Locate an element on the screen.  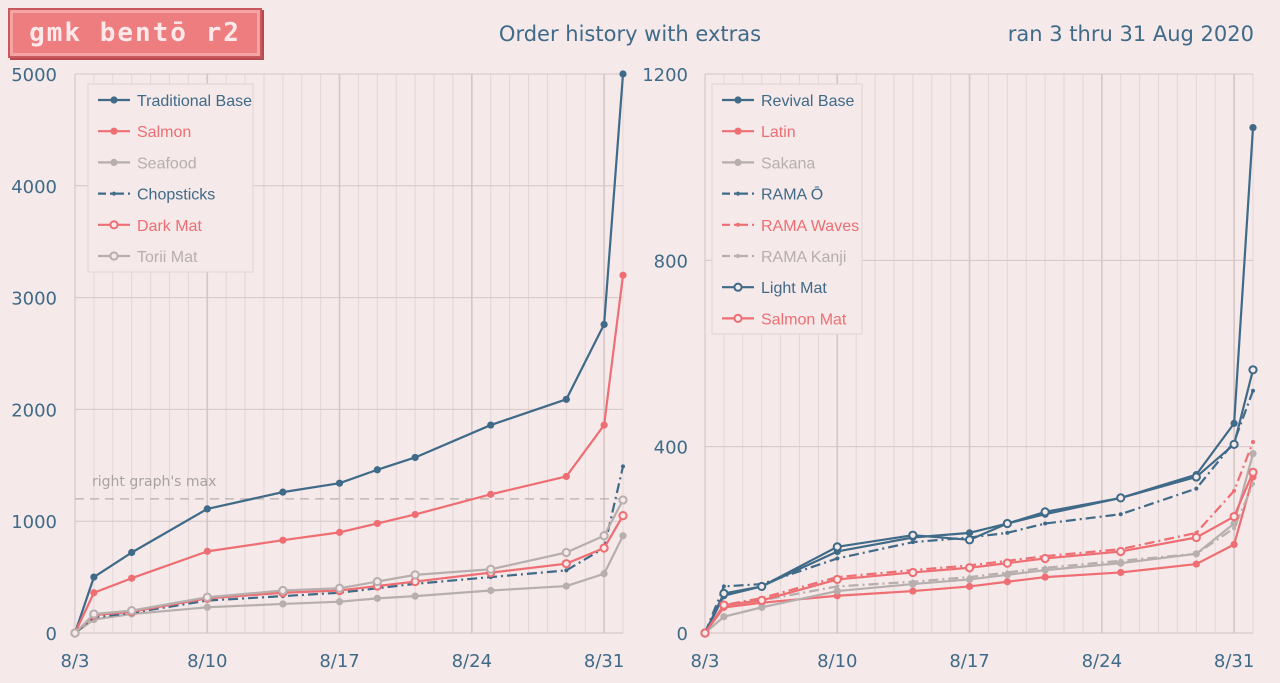
series-rama-waves is located at coordinates (979, 537).